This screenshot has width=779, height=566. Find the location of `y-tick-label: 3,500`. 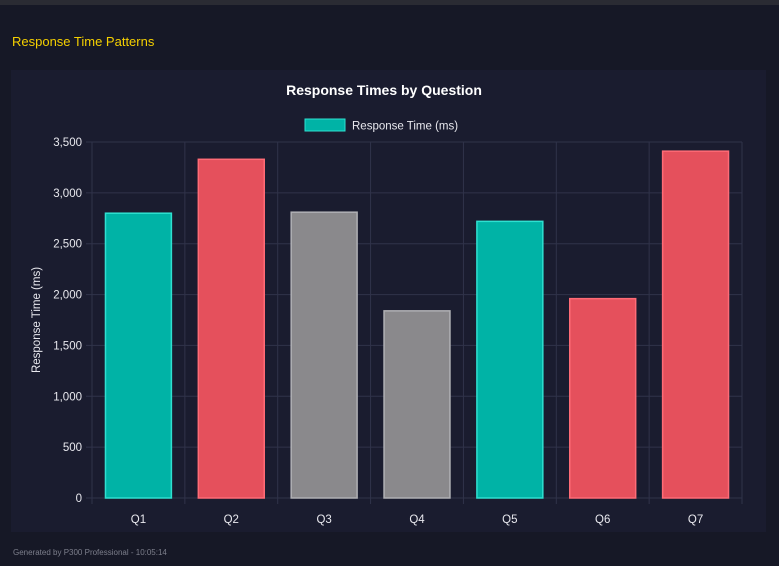

y-tick-label: 3,500 is located at coordinates (67, 143).